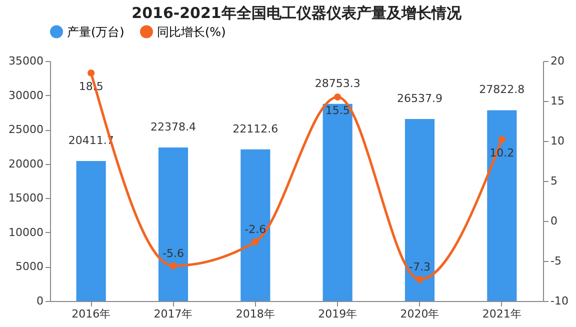 This screenshot has width=576, height=327. Describe the element at coordinates (91, 314) in the screenshot. I see `x-tick-label: 2016年` at that location.